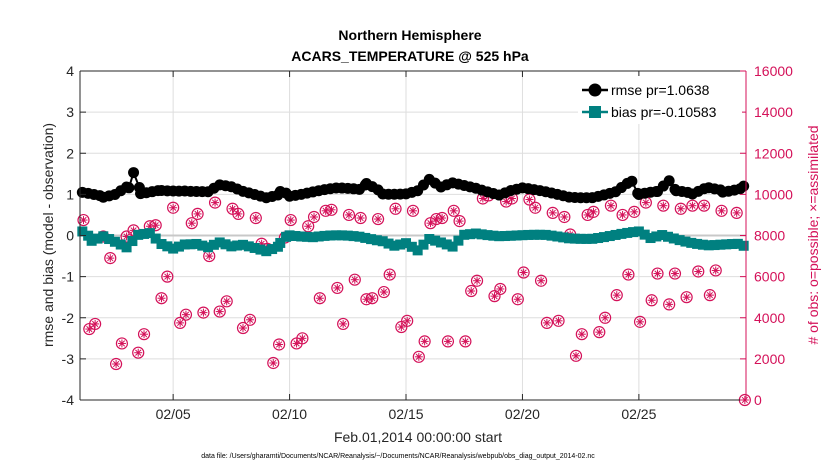  I want to click on y-right-tick-label: 14000, so click(773, 112).